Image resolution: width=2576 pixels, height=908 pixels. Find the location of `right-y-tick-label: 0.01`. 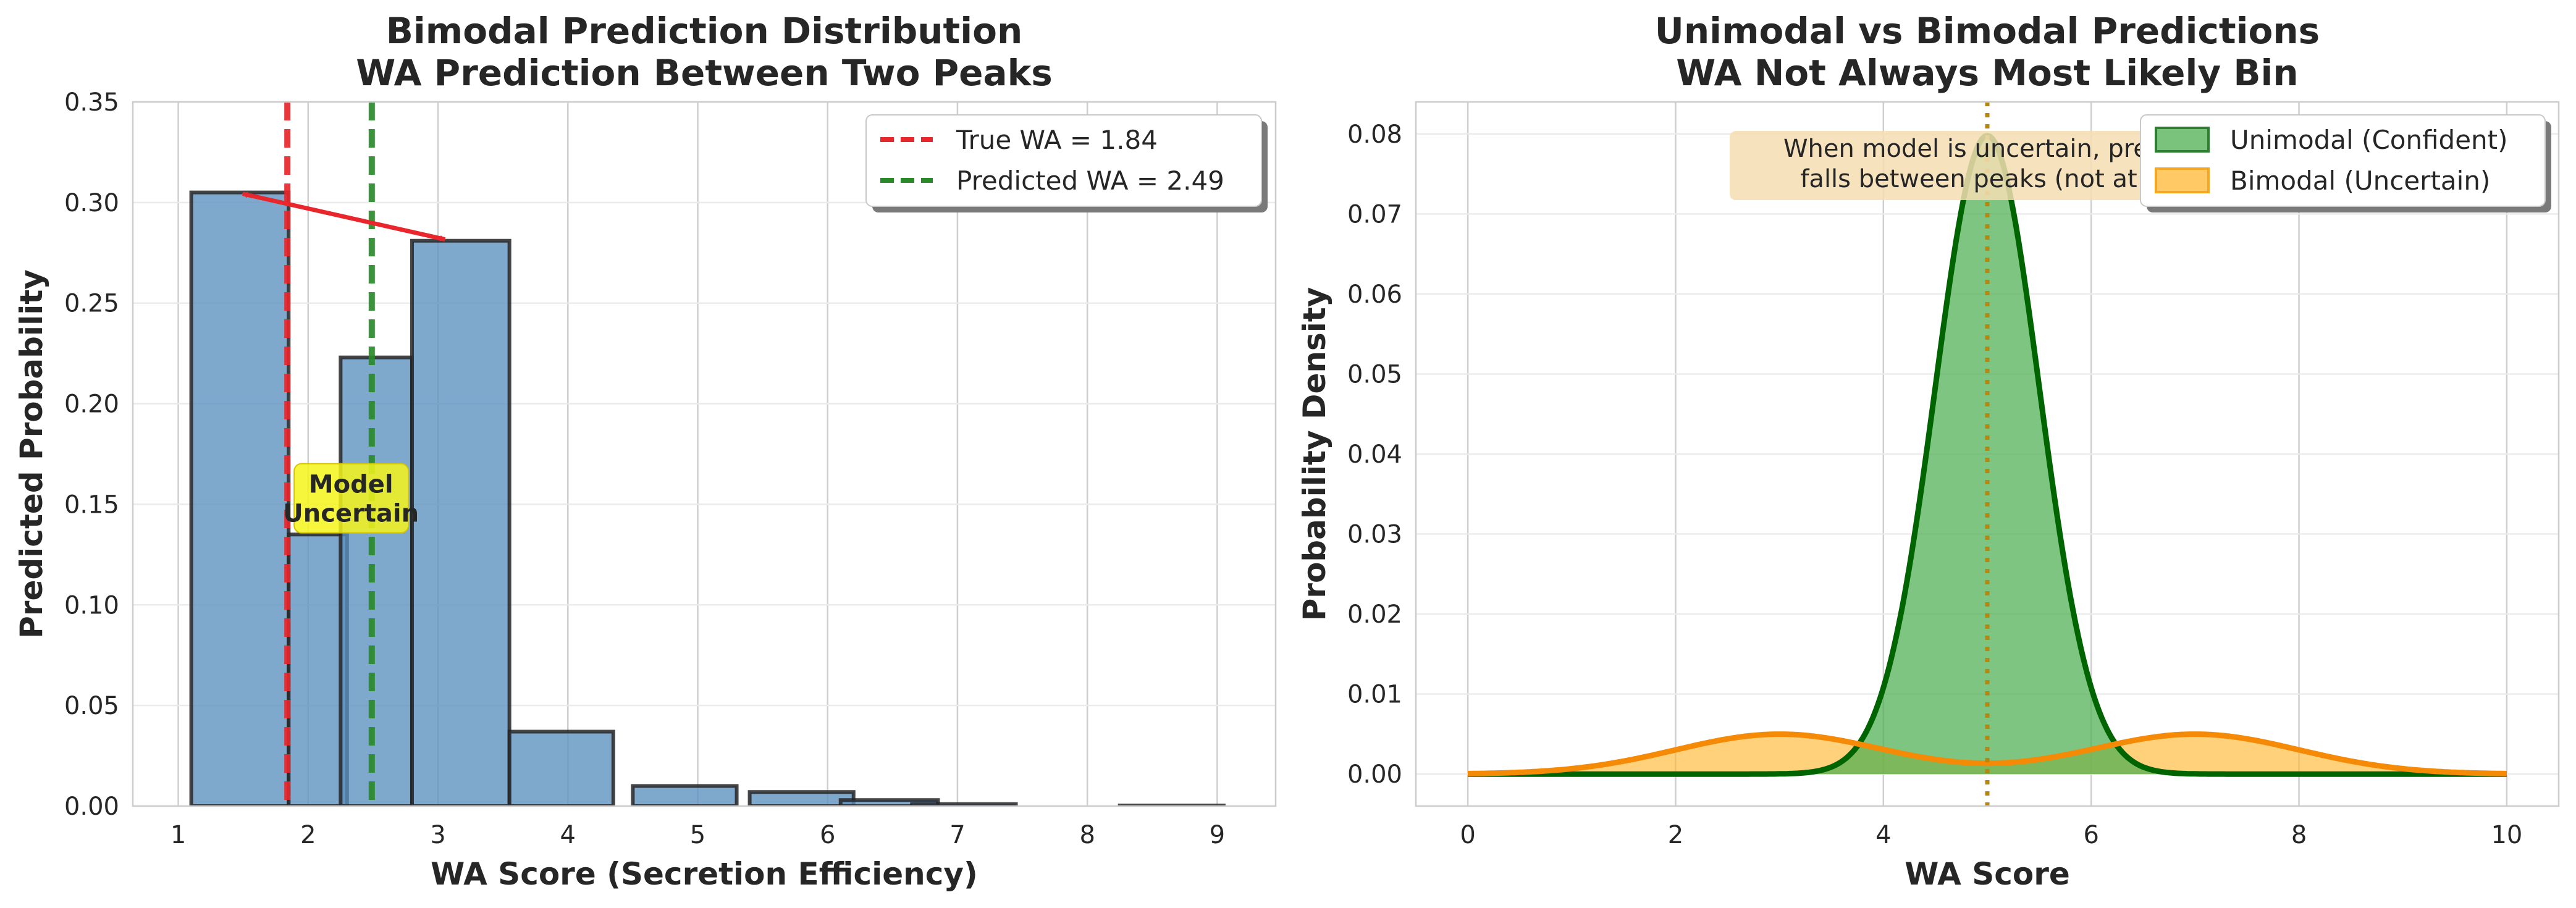

right-y-tick-label: 0.01 is located at coordinates (1374, 695).